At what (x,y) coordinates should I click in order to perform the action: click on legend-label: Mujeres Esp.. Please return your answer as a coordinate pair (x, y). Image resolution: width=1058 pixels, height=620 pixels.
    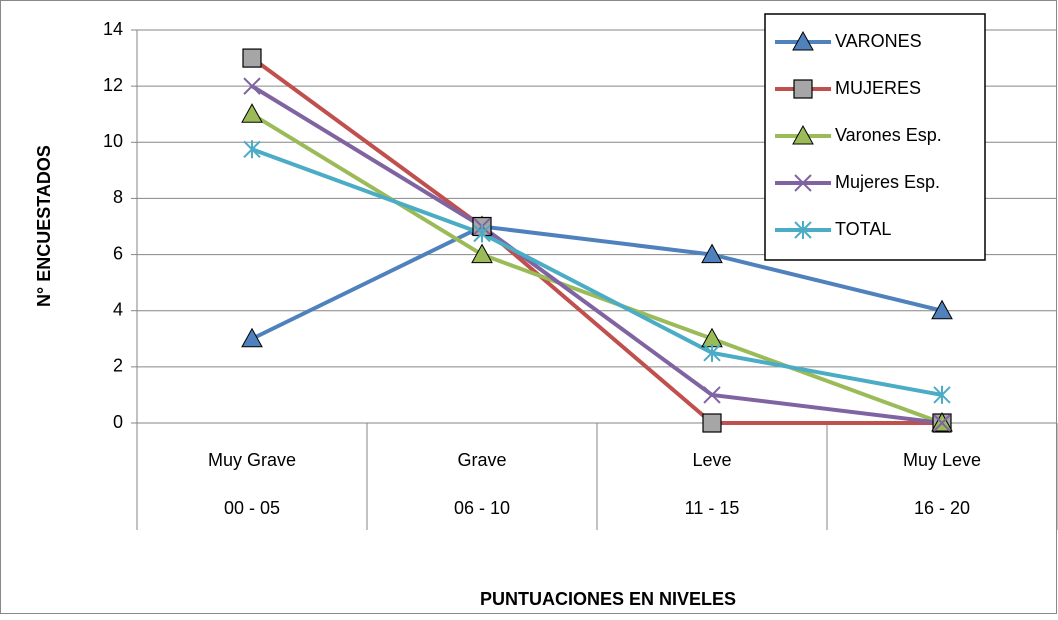
    Looking at the image, I should click on (887, 182).